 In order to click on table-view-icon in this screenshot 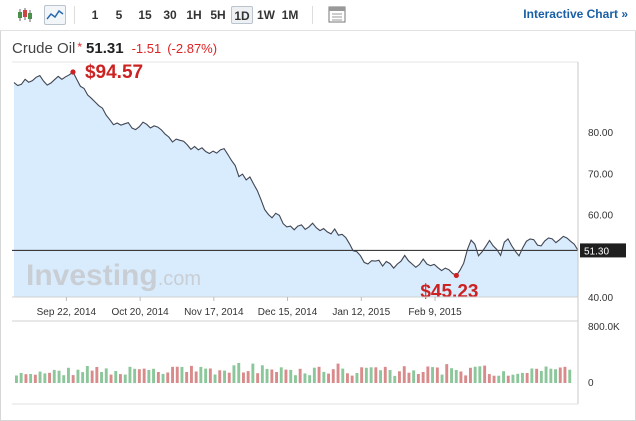, I will do `click(337, 15)`.